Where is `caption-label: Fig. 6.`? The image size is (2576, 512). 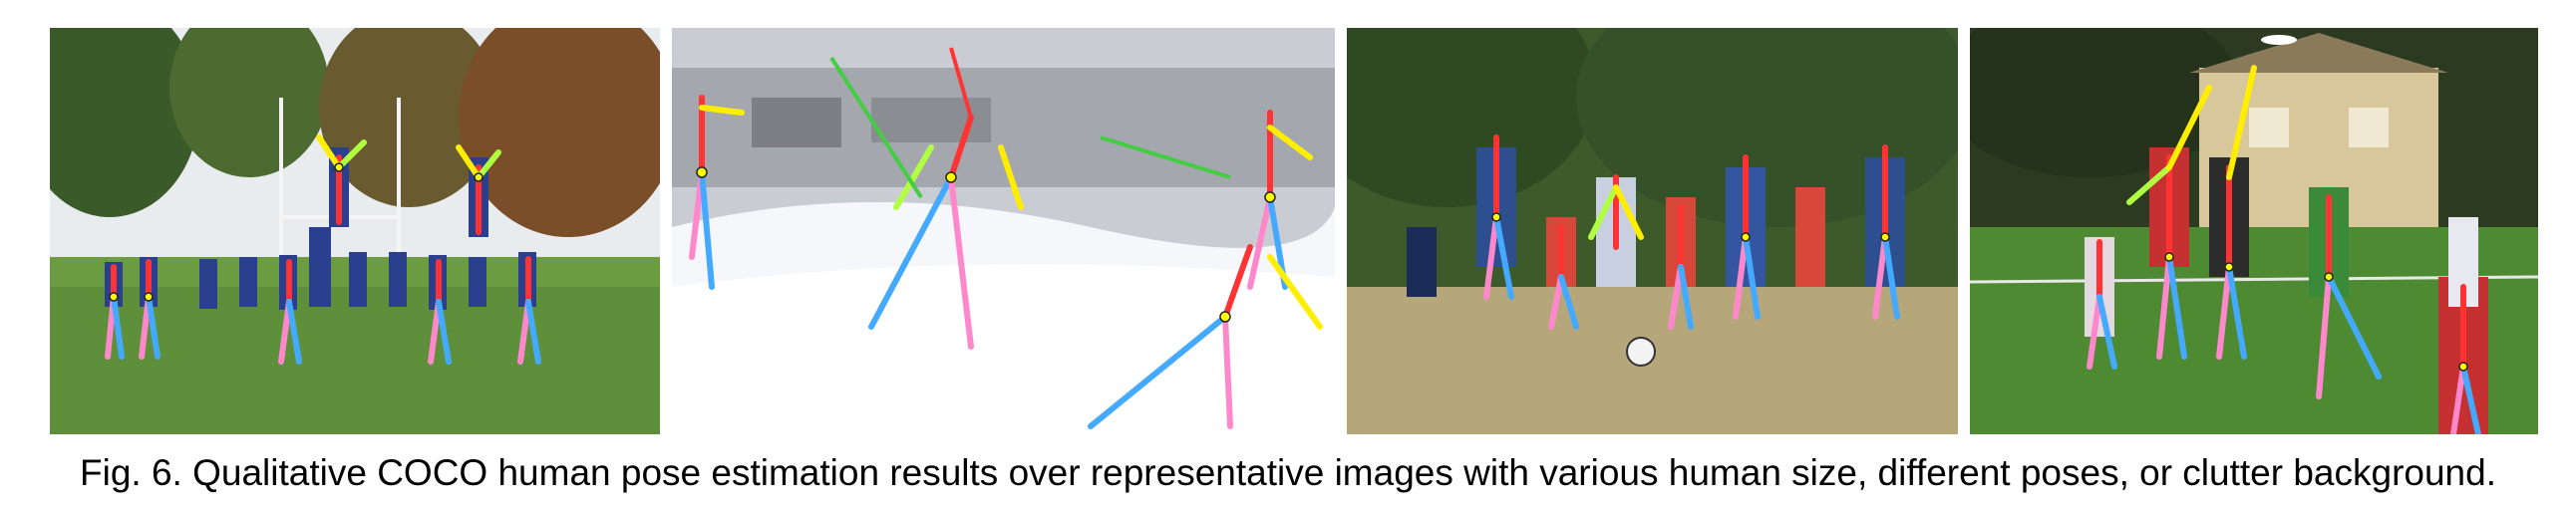
caption-label: Fig. 6. is located at coordinates (131, 472).